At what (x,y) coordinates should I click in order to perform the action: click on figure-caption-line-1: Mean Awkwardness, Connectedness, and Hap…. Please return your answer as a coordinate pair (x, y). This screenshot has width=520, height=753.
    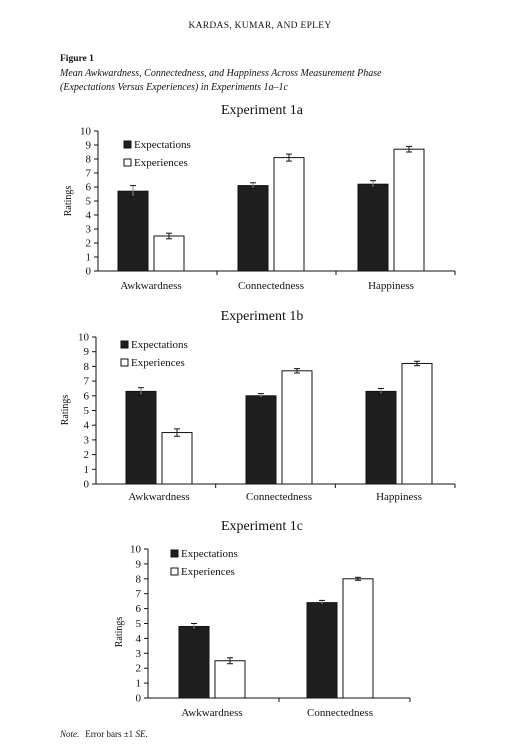
    Looking at the image, I should click on (221, 73).